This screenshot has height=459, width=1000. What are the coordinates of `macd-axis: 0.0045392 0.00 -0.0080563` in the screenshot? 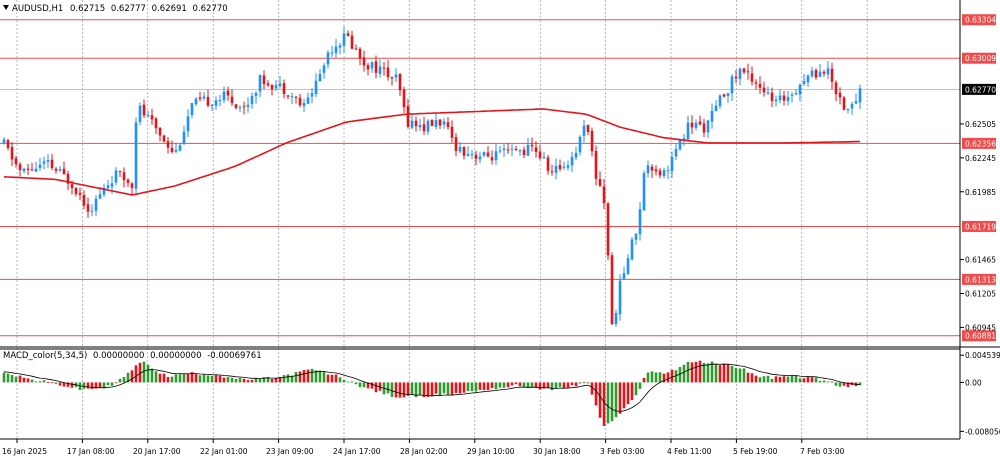 It's located at (980, 393).